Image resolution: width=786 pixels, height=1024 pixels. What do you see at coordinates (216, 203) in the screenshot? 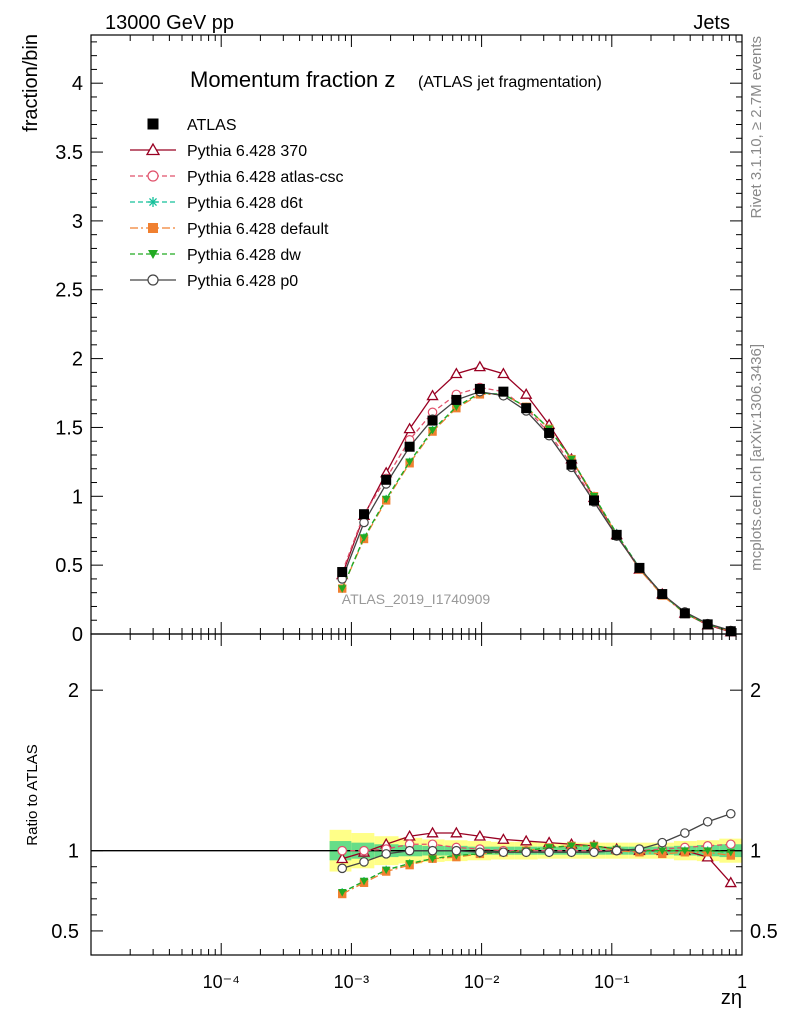
I see `legend-entry: Pythia 6.428 d6t` at bounding box center [216, 203].